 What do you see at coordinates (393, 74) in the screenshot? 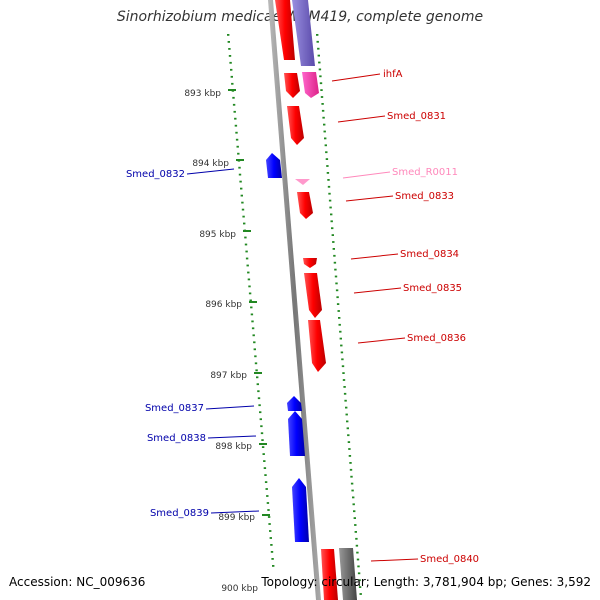
I see `gene-label-ihfA: ihfA` at bounding box center [393, 74].